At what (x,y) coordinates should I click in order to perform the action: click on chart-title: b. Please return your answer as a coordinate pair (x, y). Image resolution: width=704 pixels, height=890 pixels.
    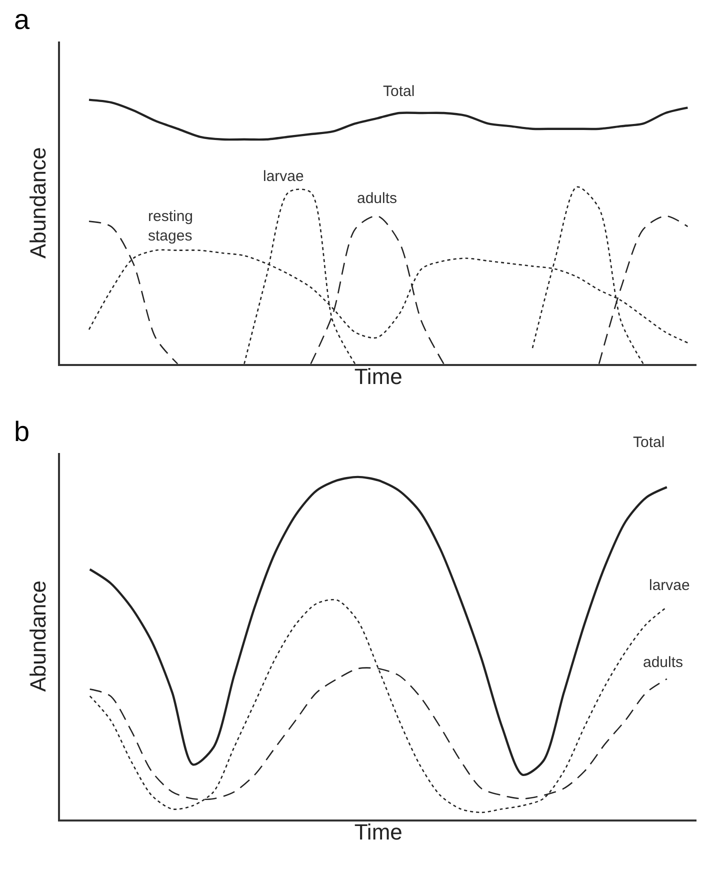
    Looking at the image, I should click on (22, 431).